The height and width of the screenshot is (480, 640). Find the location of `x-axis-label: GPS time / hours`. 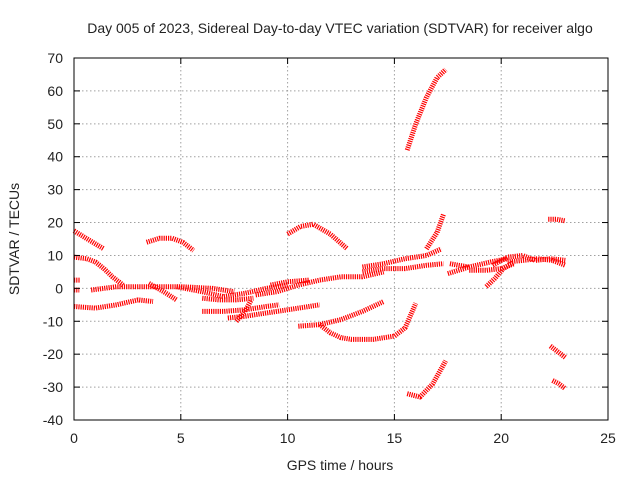

x-axis-label: GPS time / hours is located at coordinates (340, 465).